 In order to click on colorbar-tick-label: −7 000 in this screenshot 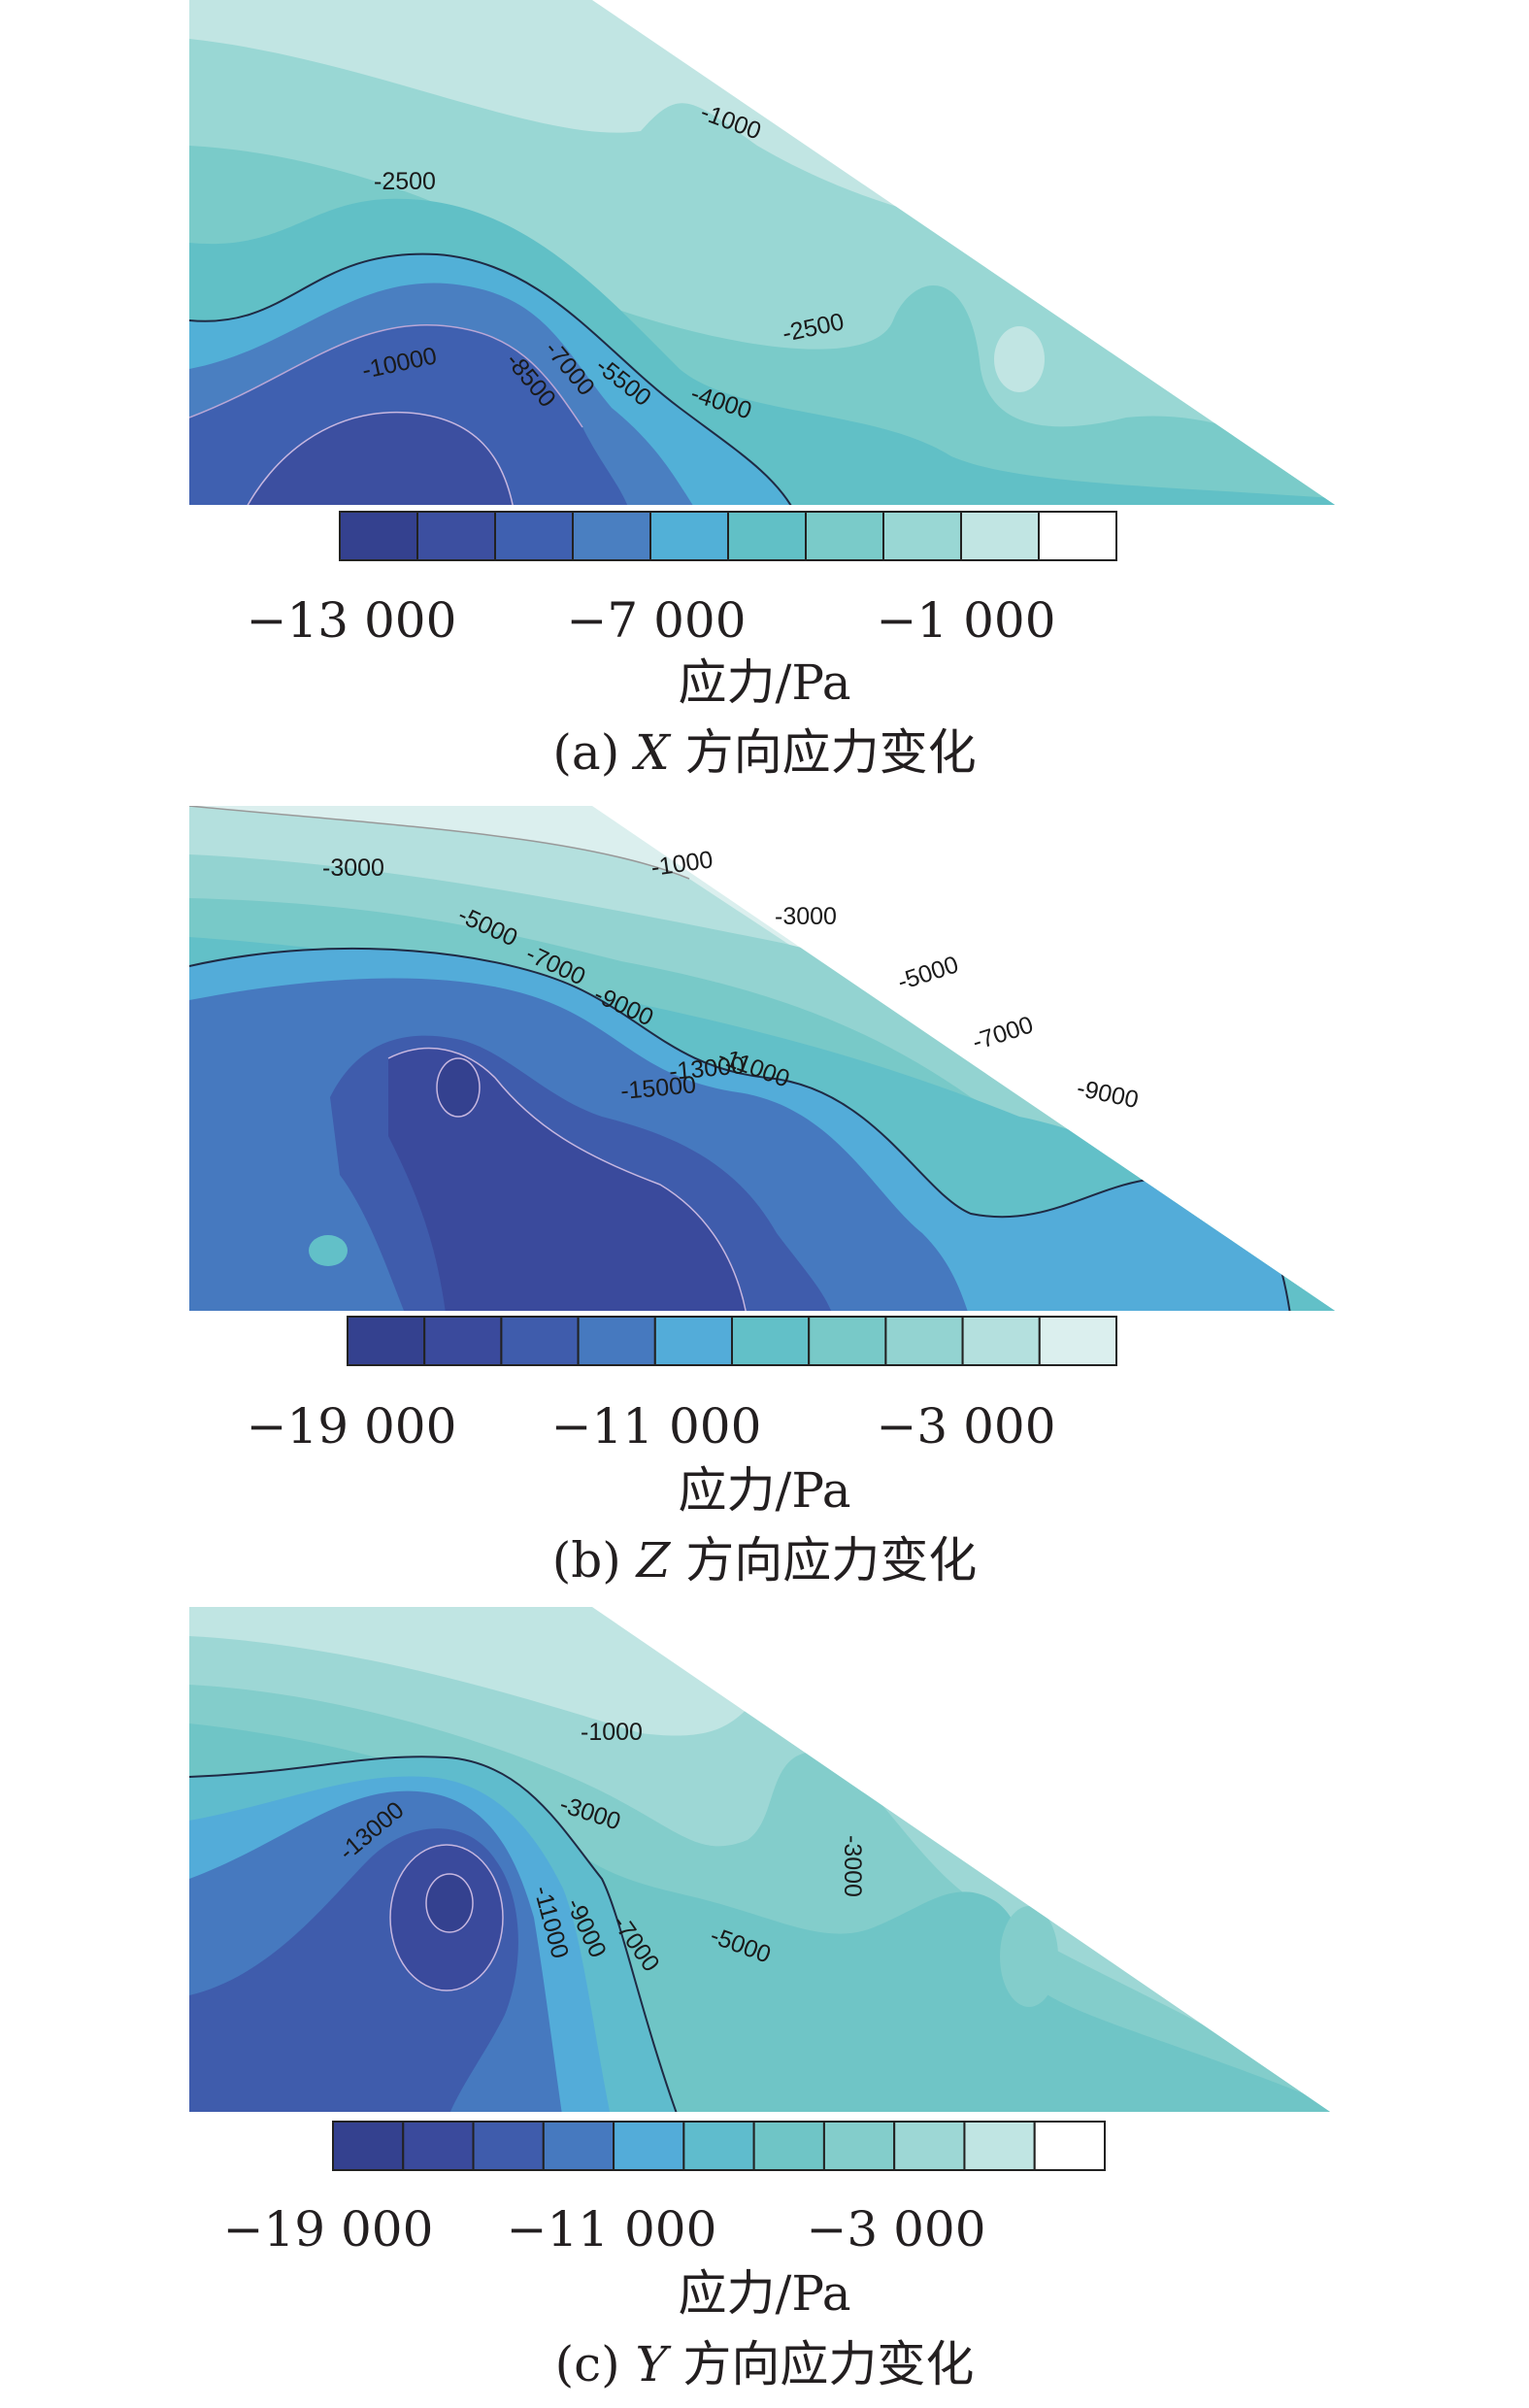, I will do `click(656, 621)`.